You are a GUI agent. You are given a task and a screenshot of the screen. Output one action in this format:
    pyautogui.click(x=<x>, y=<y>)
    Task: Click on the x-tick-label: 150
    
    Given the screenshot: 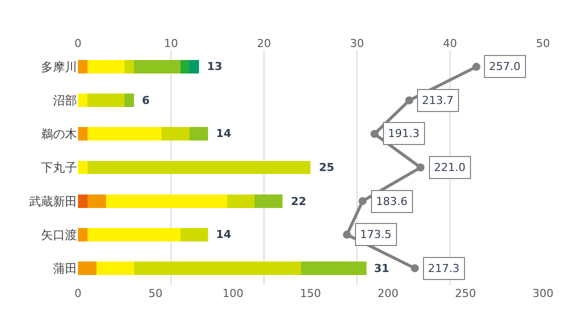 What is the action you would take?
    pyautogui.click(x=310, y=293)
    